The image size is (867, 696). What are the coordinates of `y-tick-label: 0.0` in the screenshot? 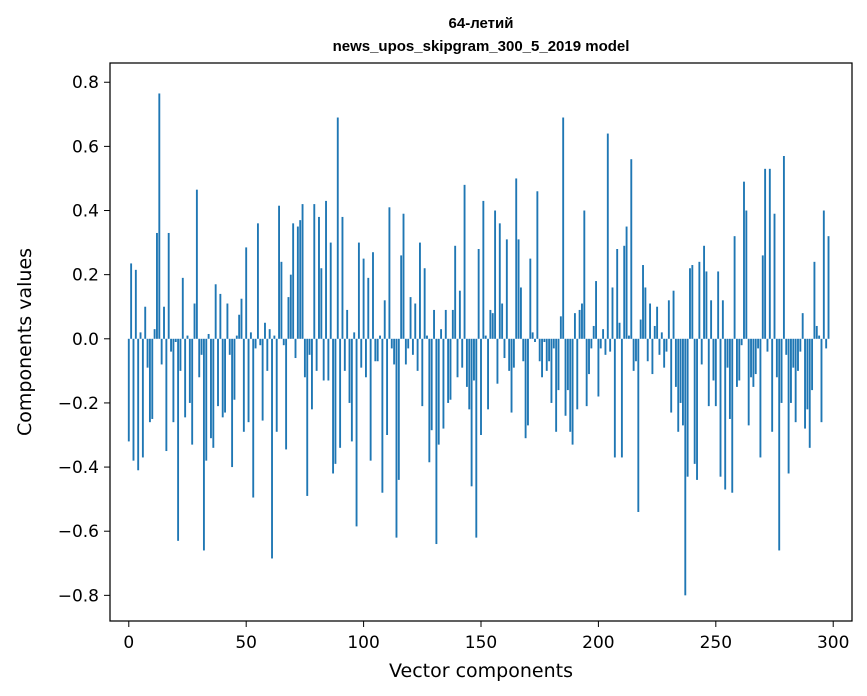 It's located at (85, 340).